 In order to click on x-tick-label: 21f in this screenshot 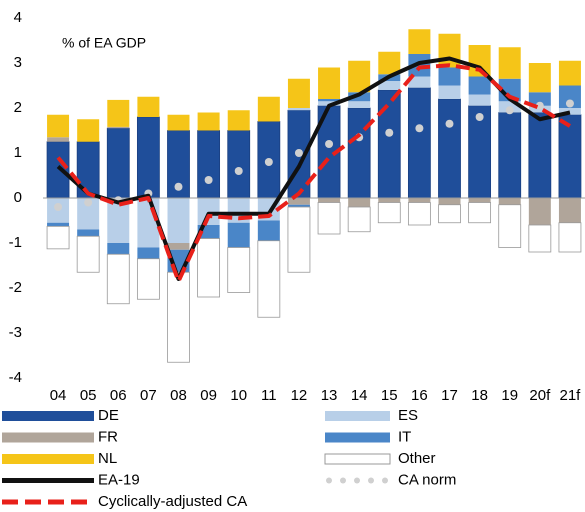, I will do `click(571, 395)`.